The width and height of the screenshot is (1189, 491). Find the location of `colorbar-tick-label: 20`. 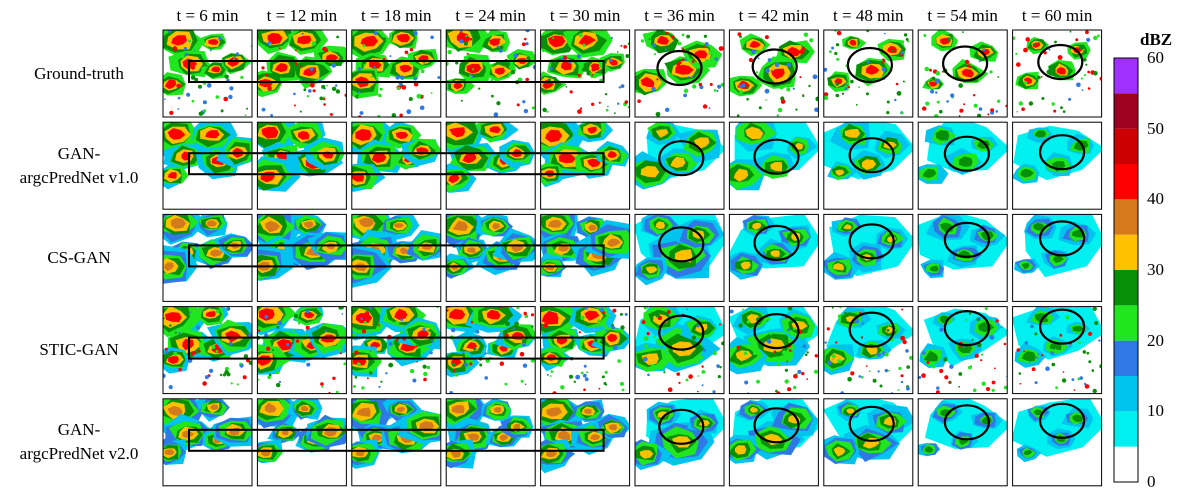

colorbar-tick-label: 20 is located at coordinates (1155, 340).